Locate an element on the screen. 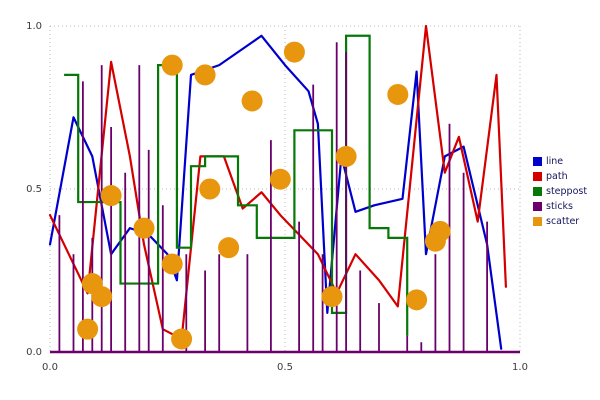 This screenshot has height=400, width=600. legend-item-line: line is located at coordinates (560, 161).